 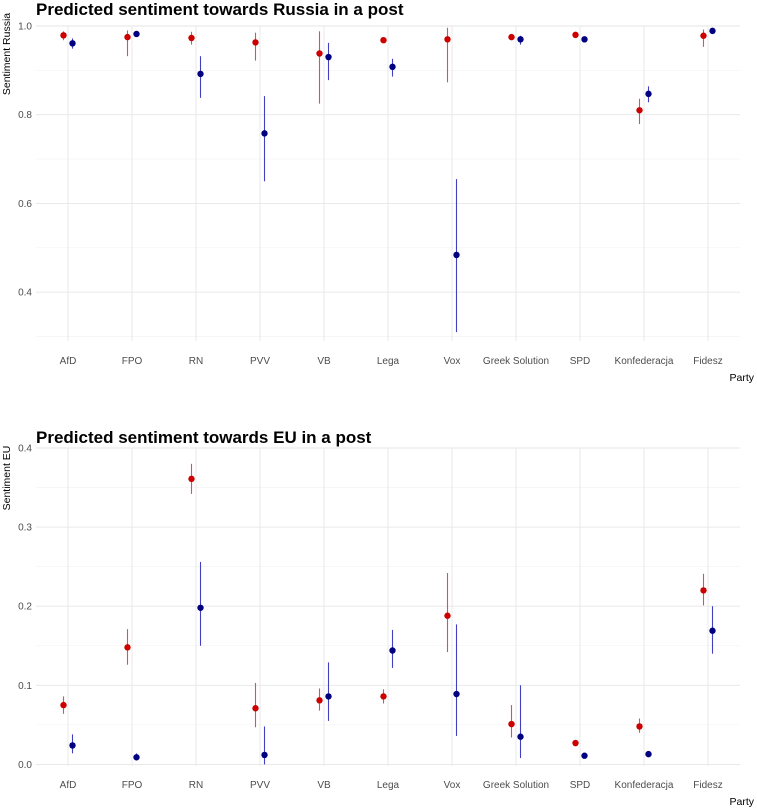 I want to click on y-tick-label: 0.2, so click(x=25, y=607).